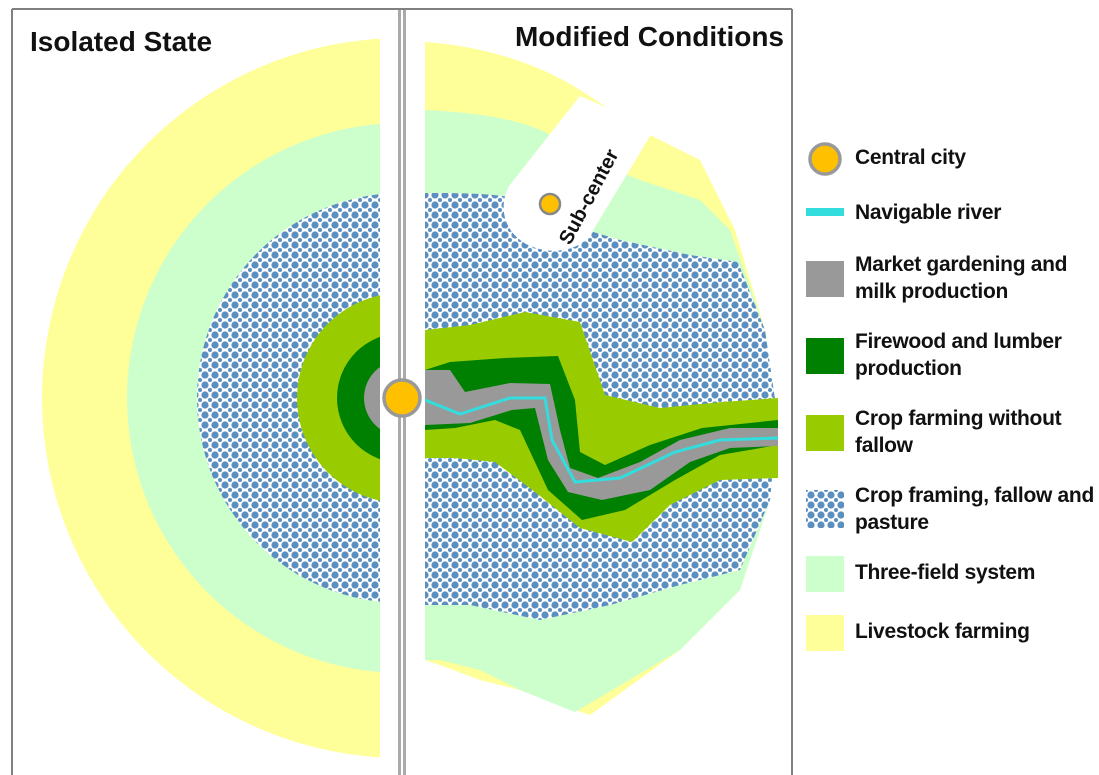 The image size is (1099, 775). What do you see at coordinates (121, 41) in the screenshot?
I see `isolated-state-title: Isolated State` at bounding box center [121, 41].